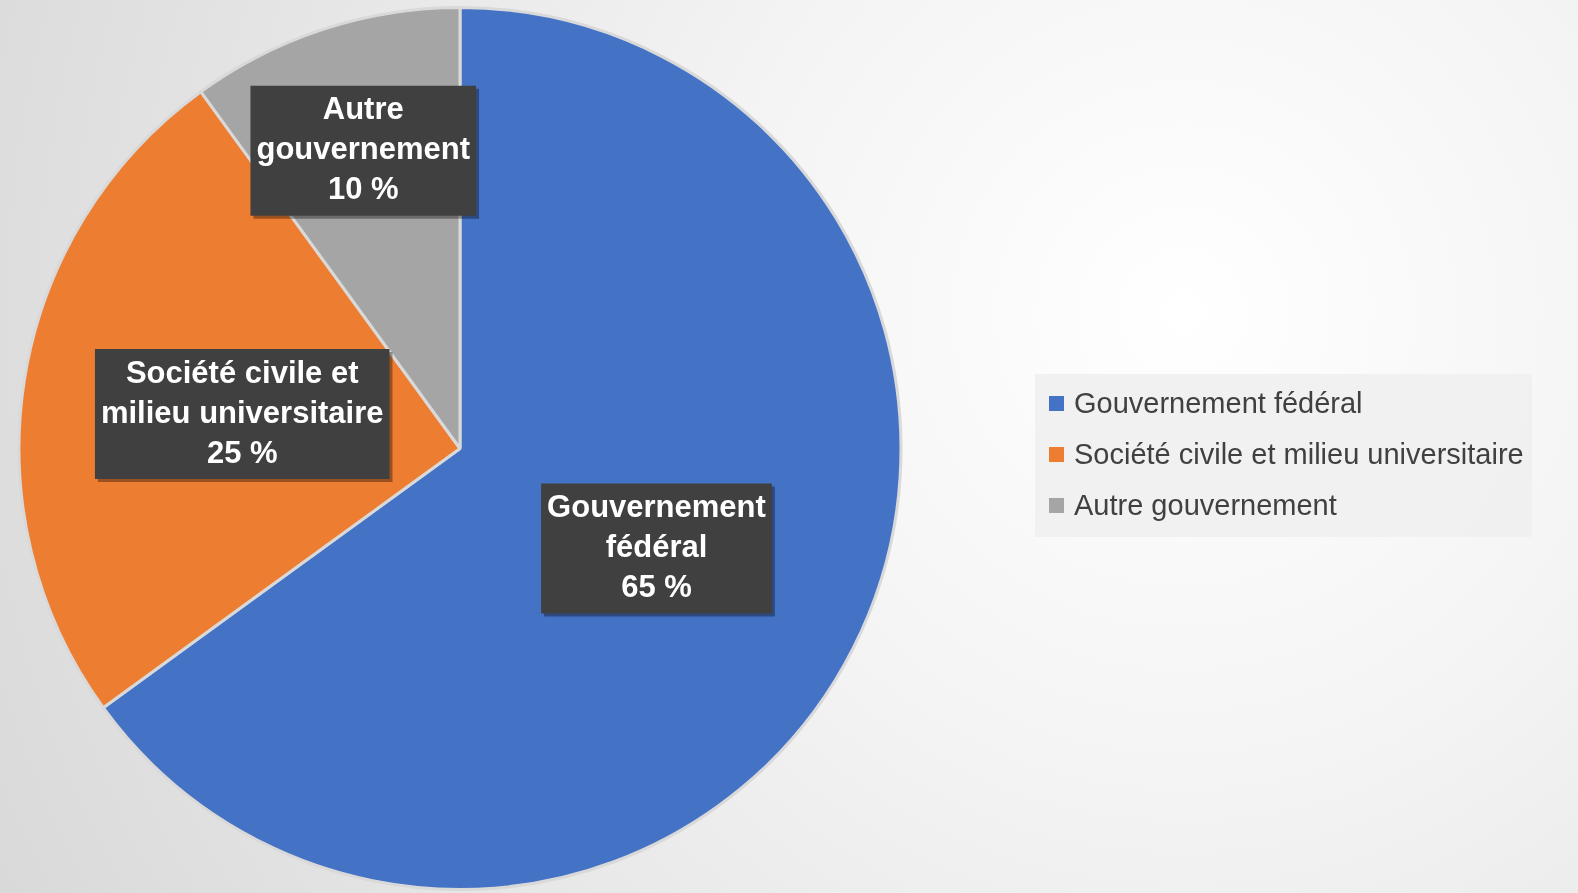 The image size is (1578, 893). I want to click on data-label: 25 %, so click(242, 452).